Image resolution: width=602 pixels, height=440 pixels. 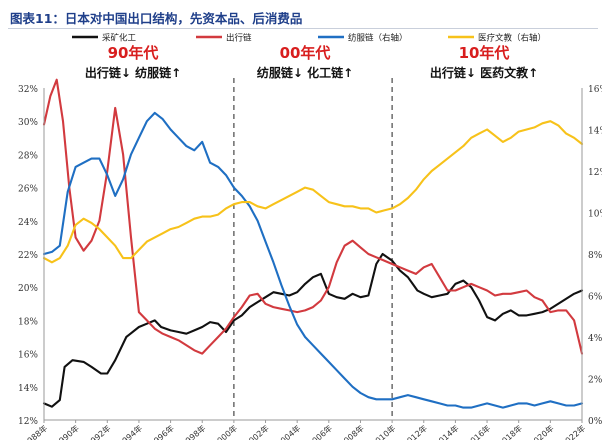 What do you see at coordinates (28, 190) in the screenshot?
I see `left-tick-label: 26%` at bounding box center [28, 190].